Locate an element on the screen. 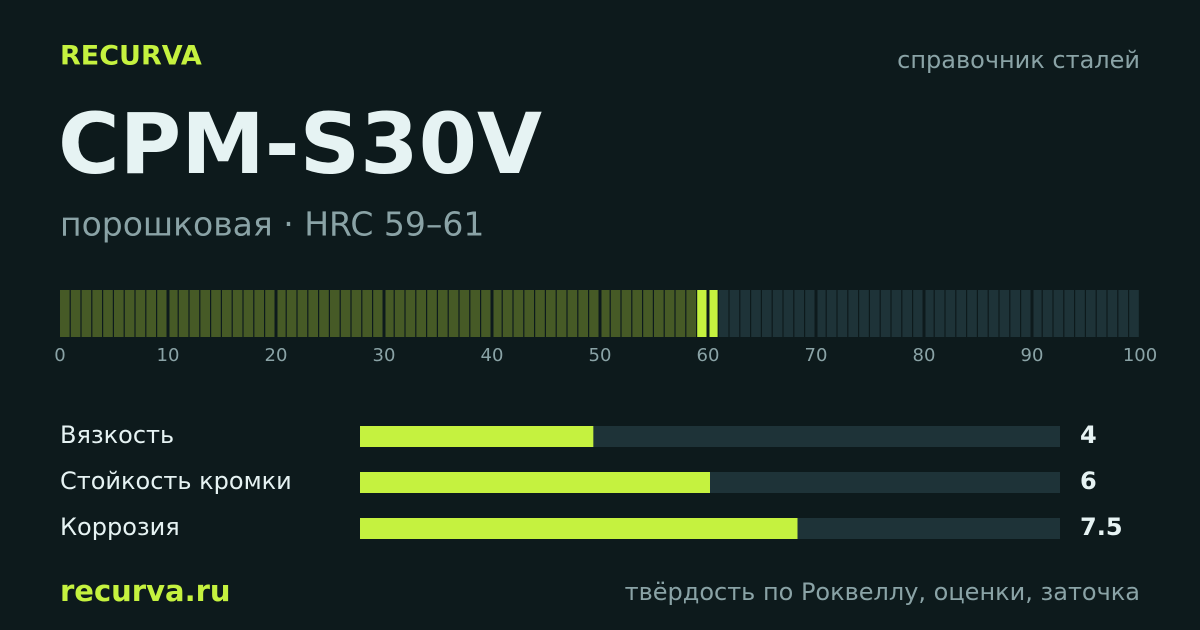  x-tick-label: 20 is located at coordinates (276, 355).